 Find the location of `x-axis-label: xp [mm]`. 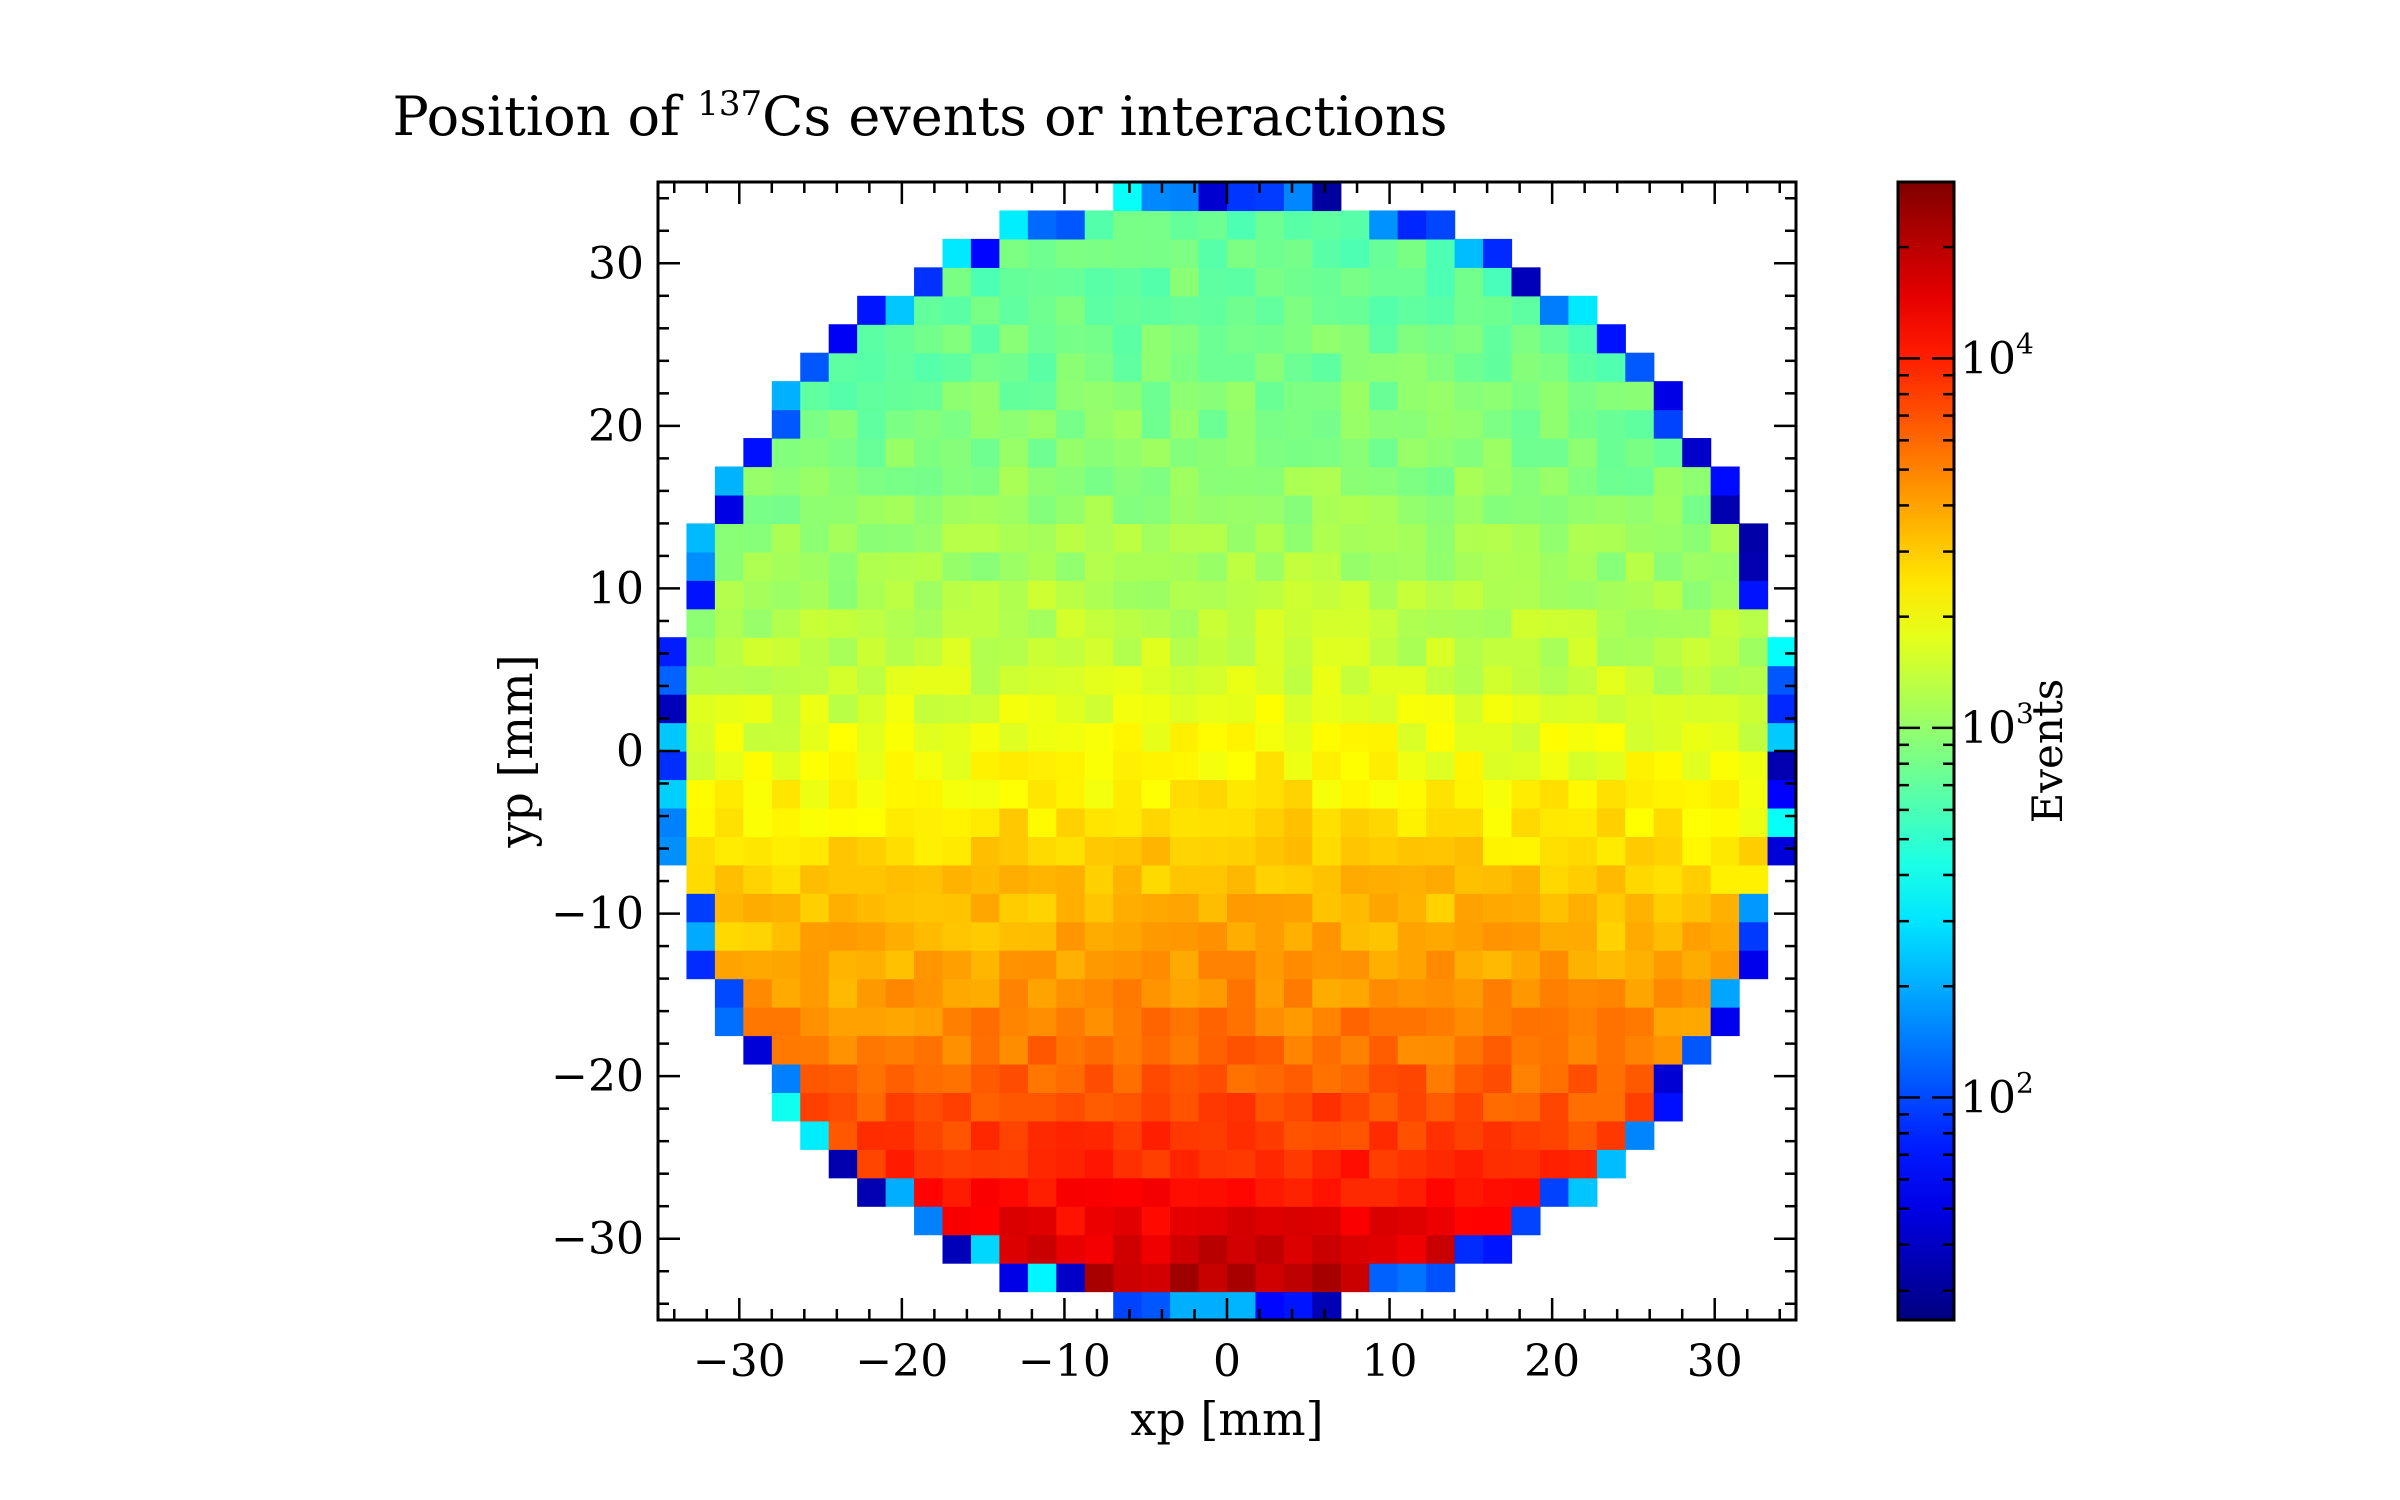

x-axis-label: xp [mm] is located at coordinates (1226, 1419).